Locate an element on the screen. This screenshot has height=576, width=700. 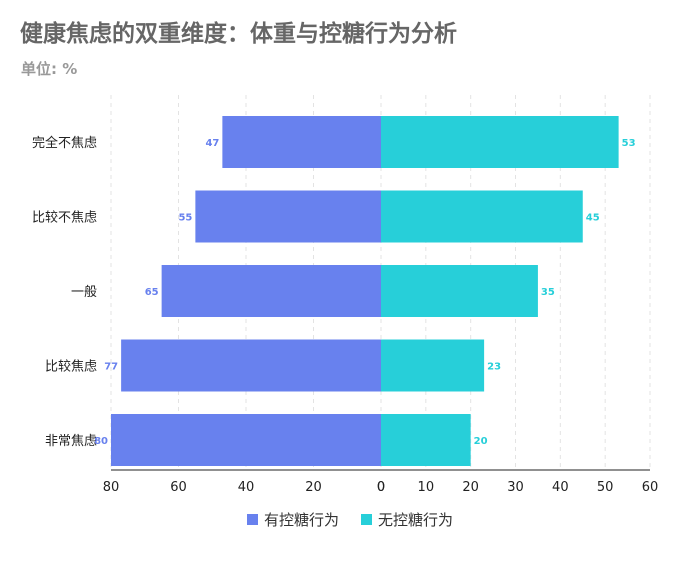
category-label: 比较焦虑 is located at coordinates (71, 367).